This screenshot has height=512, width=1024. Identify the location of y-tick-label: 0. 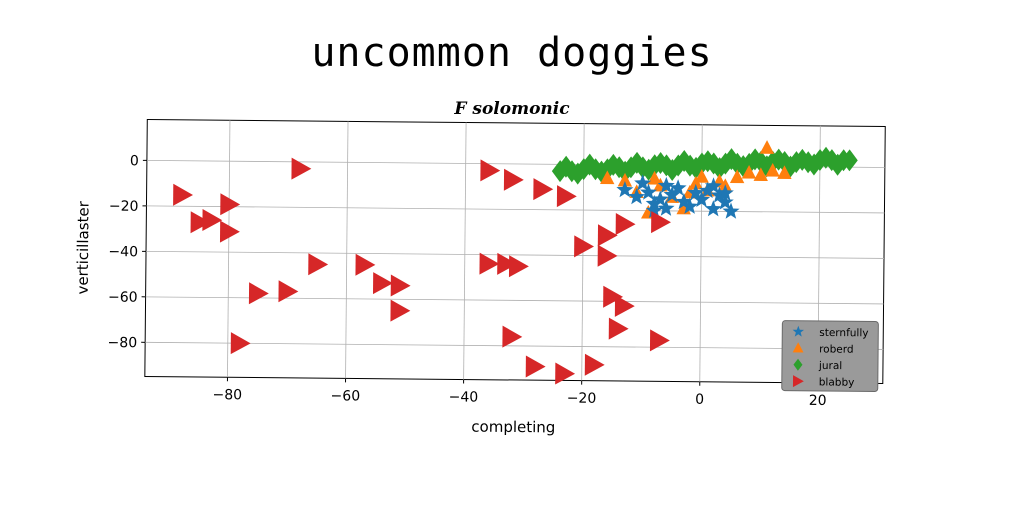
(134, 161).